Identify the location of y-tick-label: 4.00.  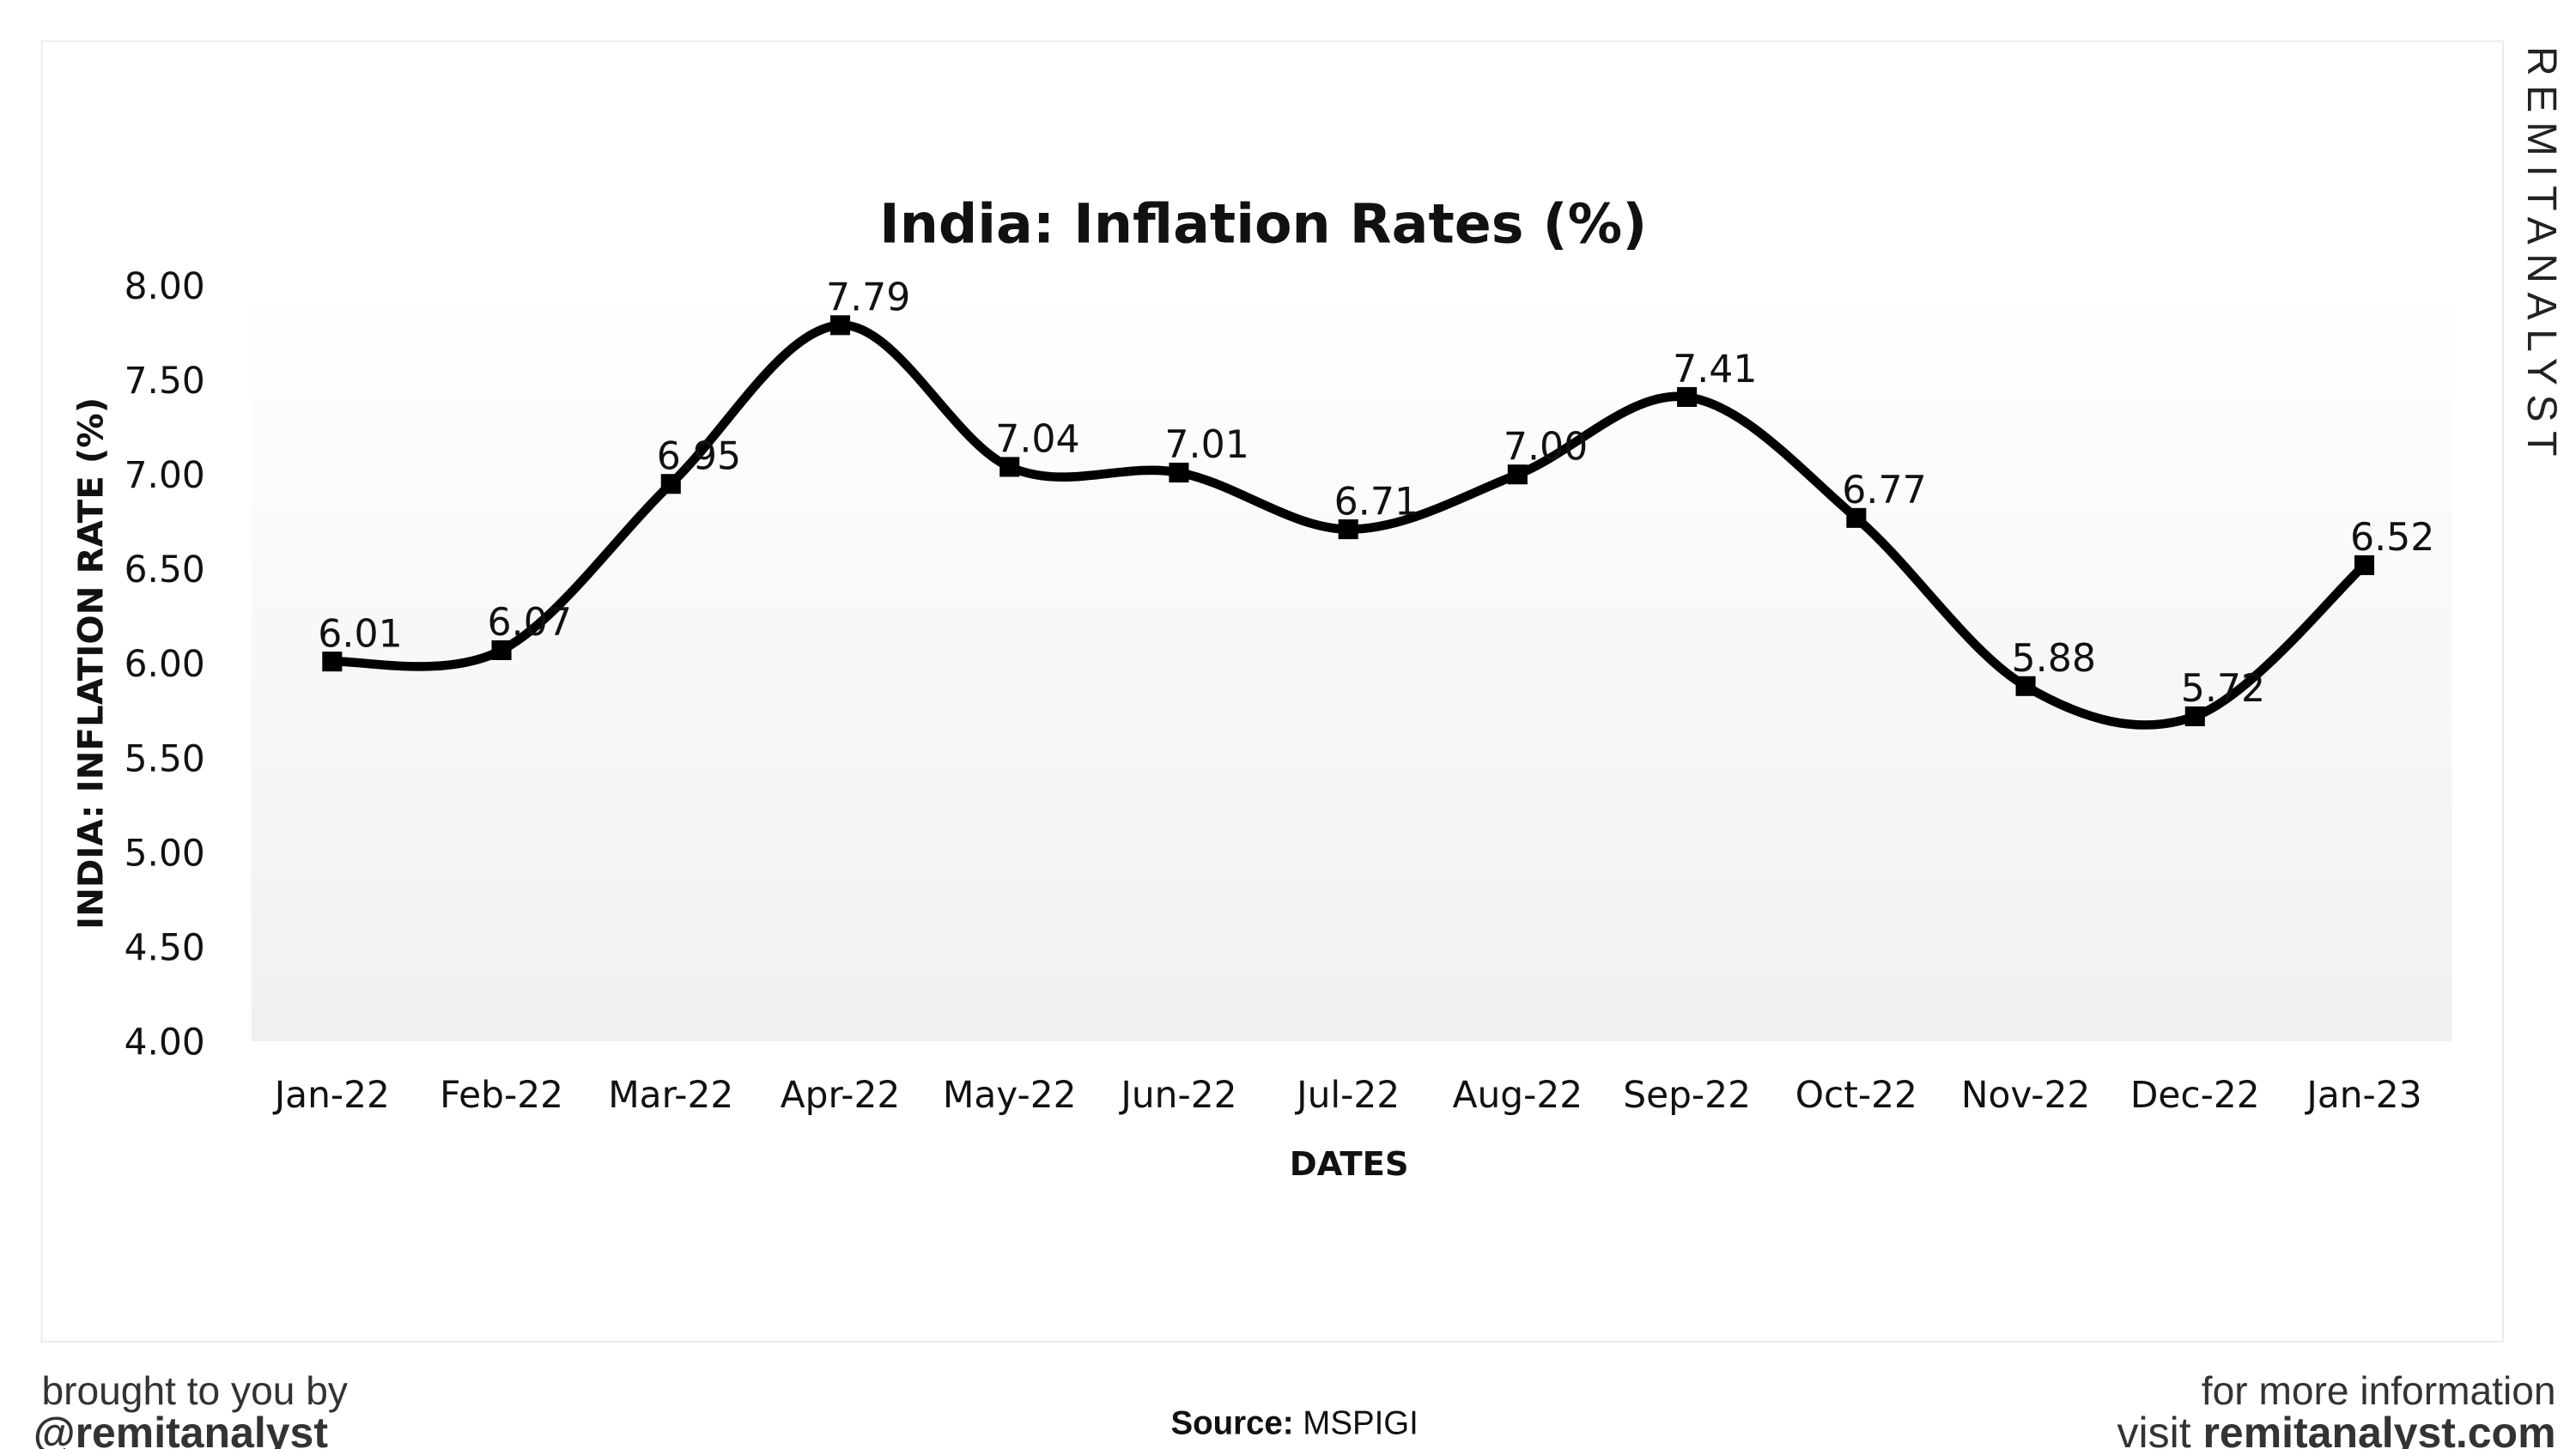
(165, 1043).